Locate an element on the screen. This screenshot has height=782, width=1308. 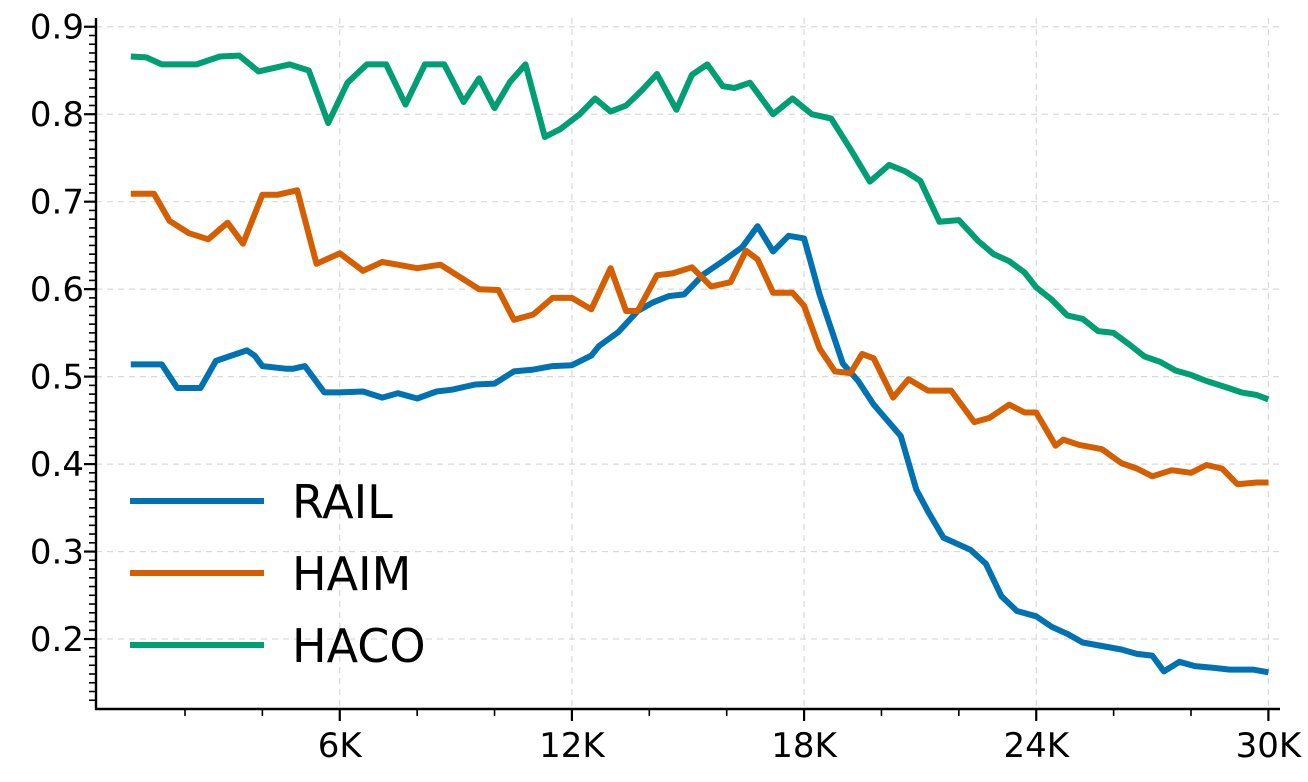
y-tick-label: 0.9 is located at coordinates (57, 28).